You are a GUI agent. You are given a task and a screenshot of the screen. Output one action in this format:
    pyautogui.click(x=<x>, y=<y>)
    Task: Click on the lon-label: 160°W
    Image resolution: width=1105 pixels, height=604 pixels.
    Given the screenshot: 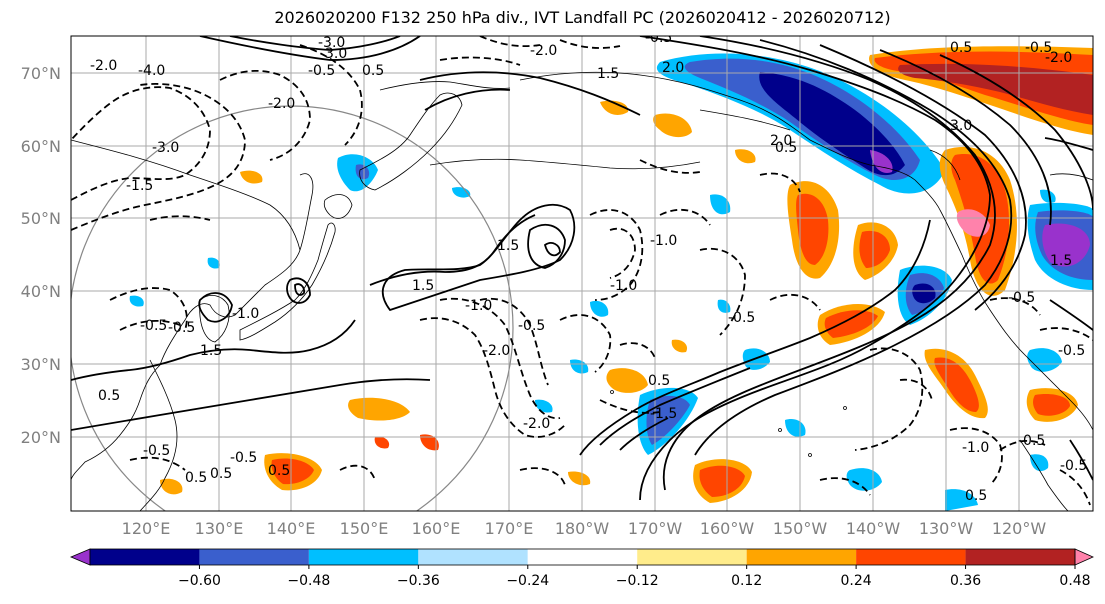 What is the action you would take?
    pyautogui.click(x=727, y=528)
    